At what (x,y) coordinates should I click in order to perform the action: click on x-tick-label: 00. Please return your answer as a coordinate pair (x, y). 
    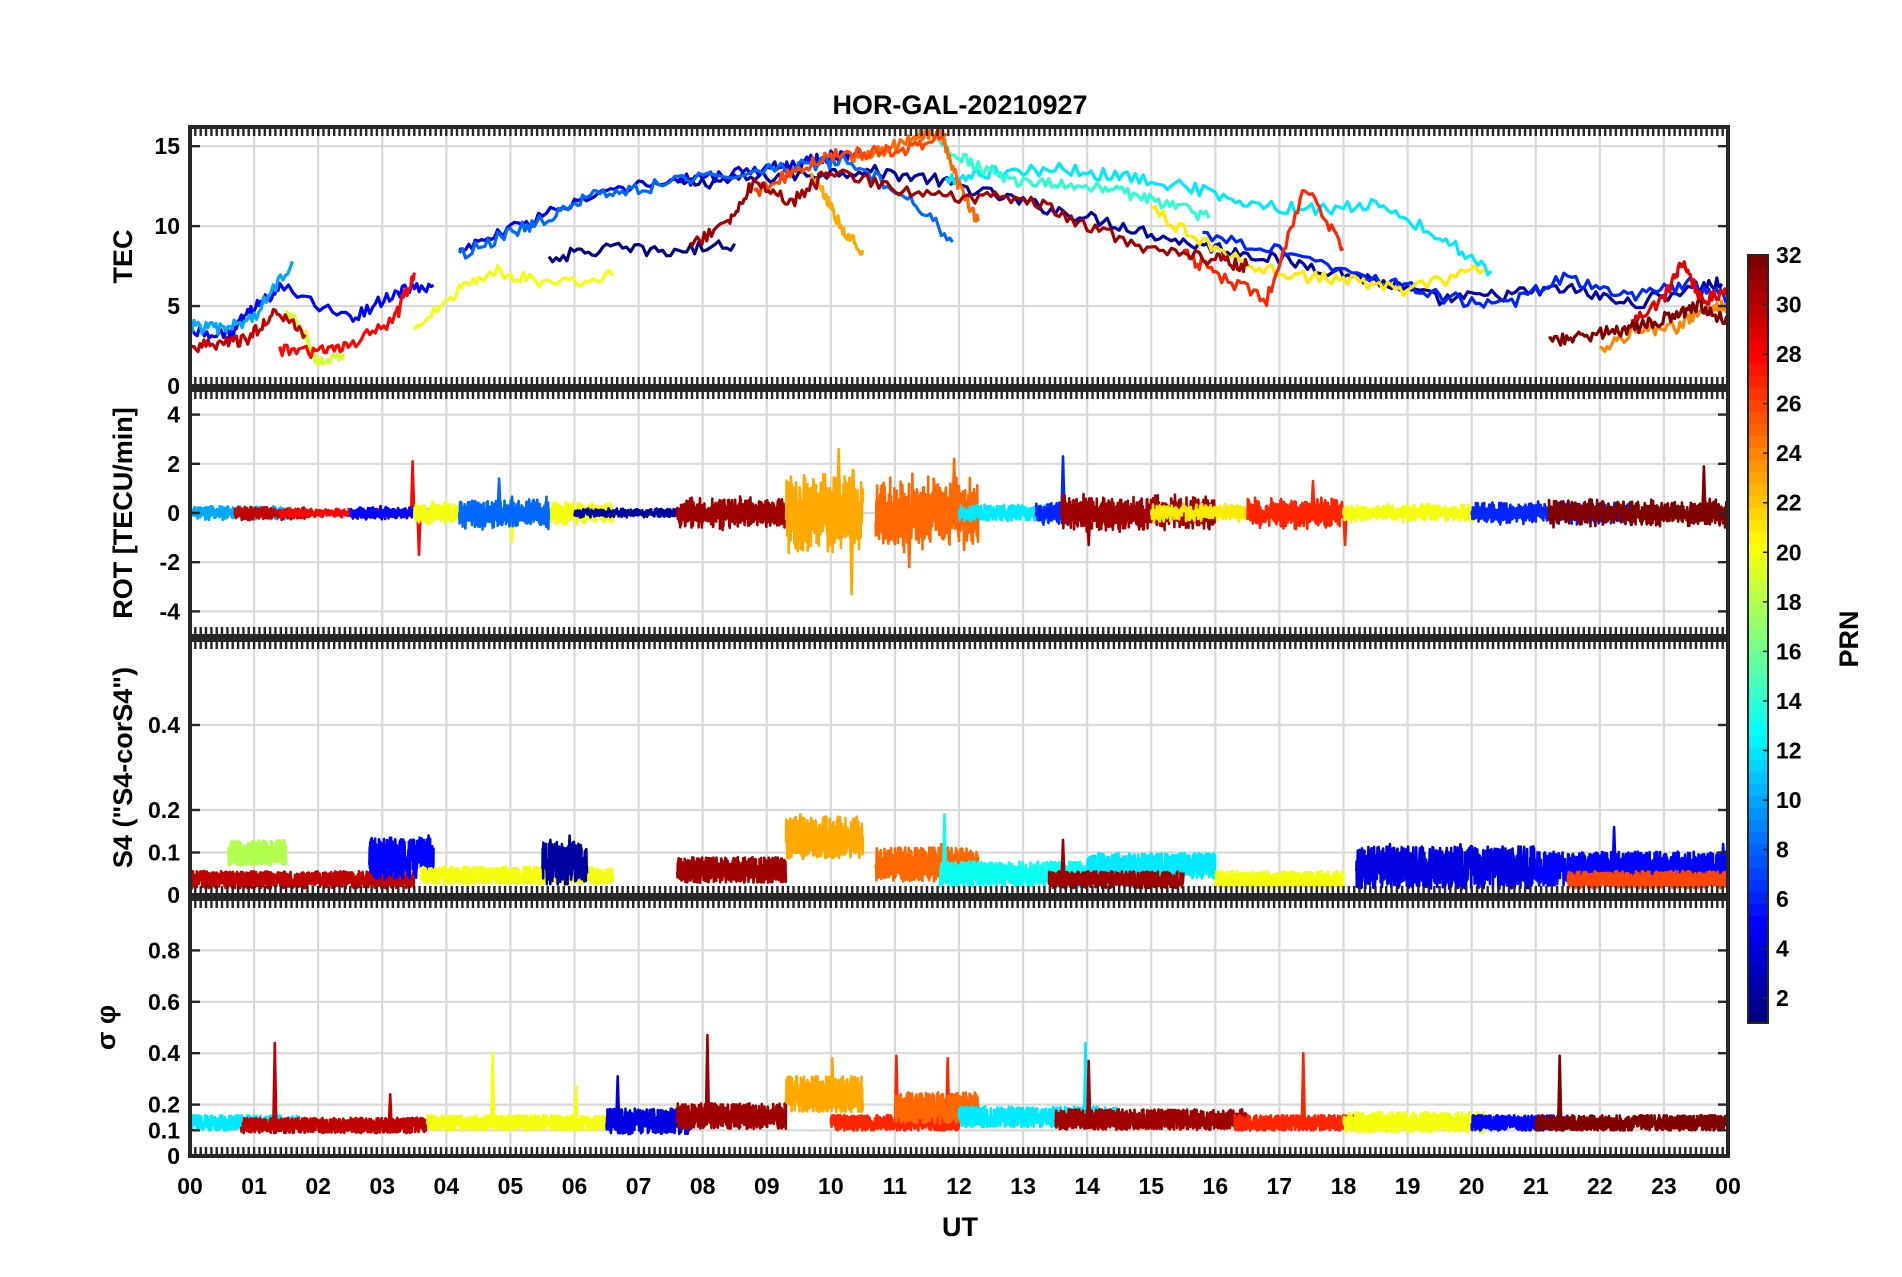
    Looking at the image, I should click on (190, 1186).